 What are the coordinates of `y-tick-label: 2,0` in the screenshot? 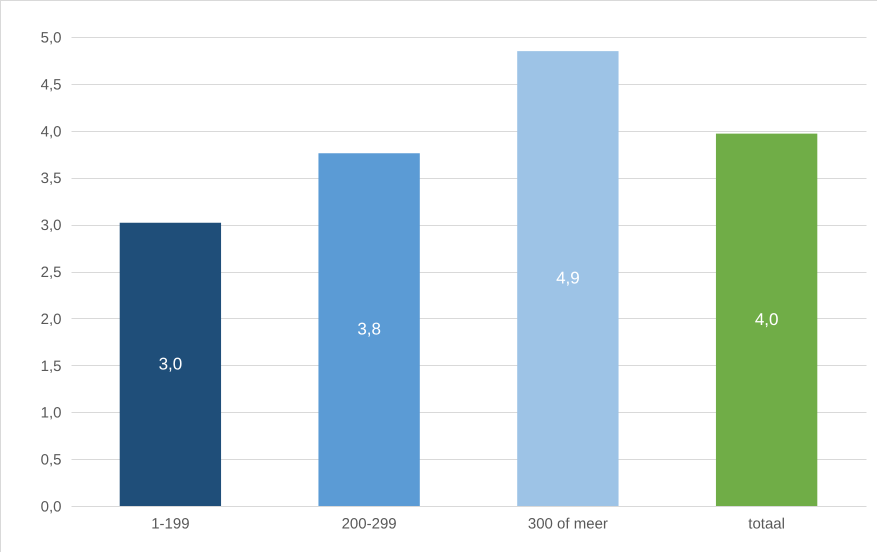 It's located at (51, 319).